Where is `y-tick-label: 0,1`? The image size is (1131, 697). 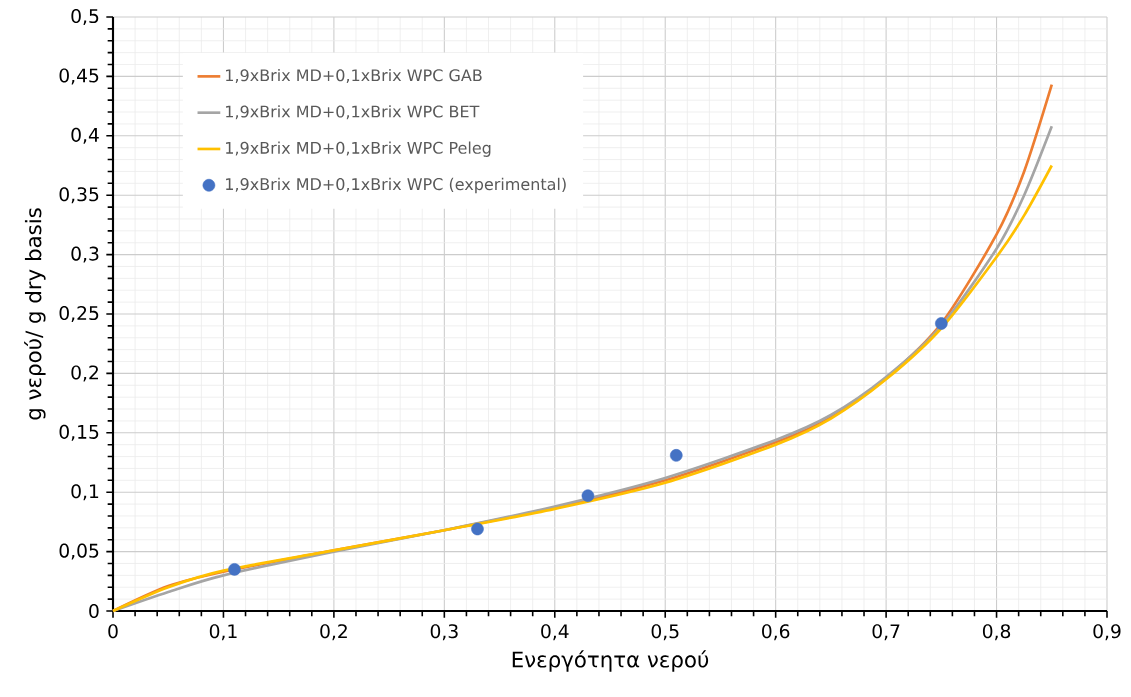 y-tick-label: 0,1 is located at coordinates (85, 492).